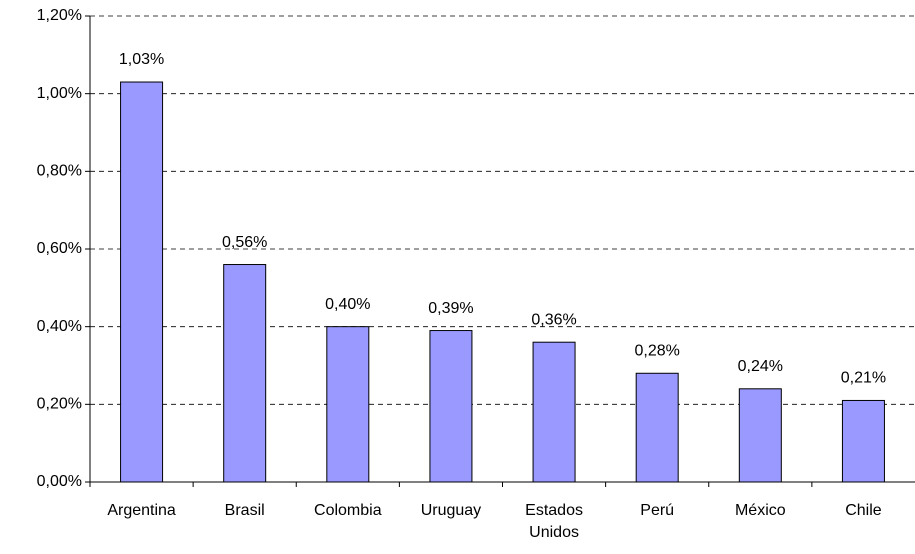 This screenshot has height=554, width=915. What do you see at coordinates (760, 510) in the screenshot?
I see `x-tick-label: México` at bounding box center [760, 510].